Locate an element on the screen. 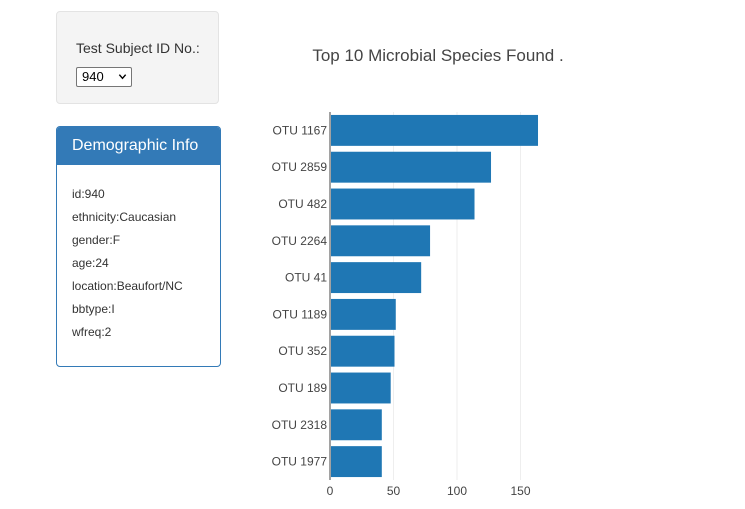  y-tick-label: OTU 189 is located at coordinates (302, 388).